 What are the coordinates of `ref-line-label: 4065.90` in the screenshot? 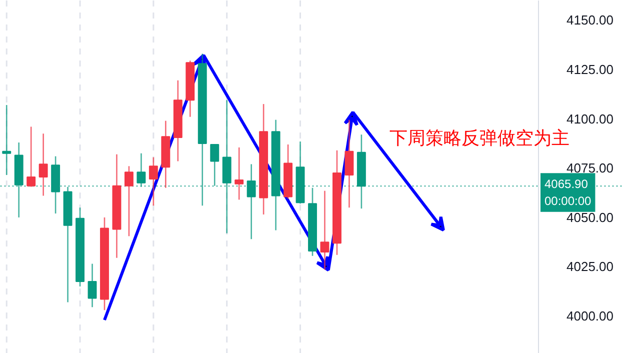 It's located at (566, 184).